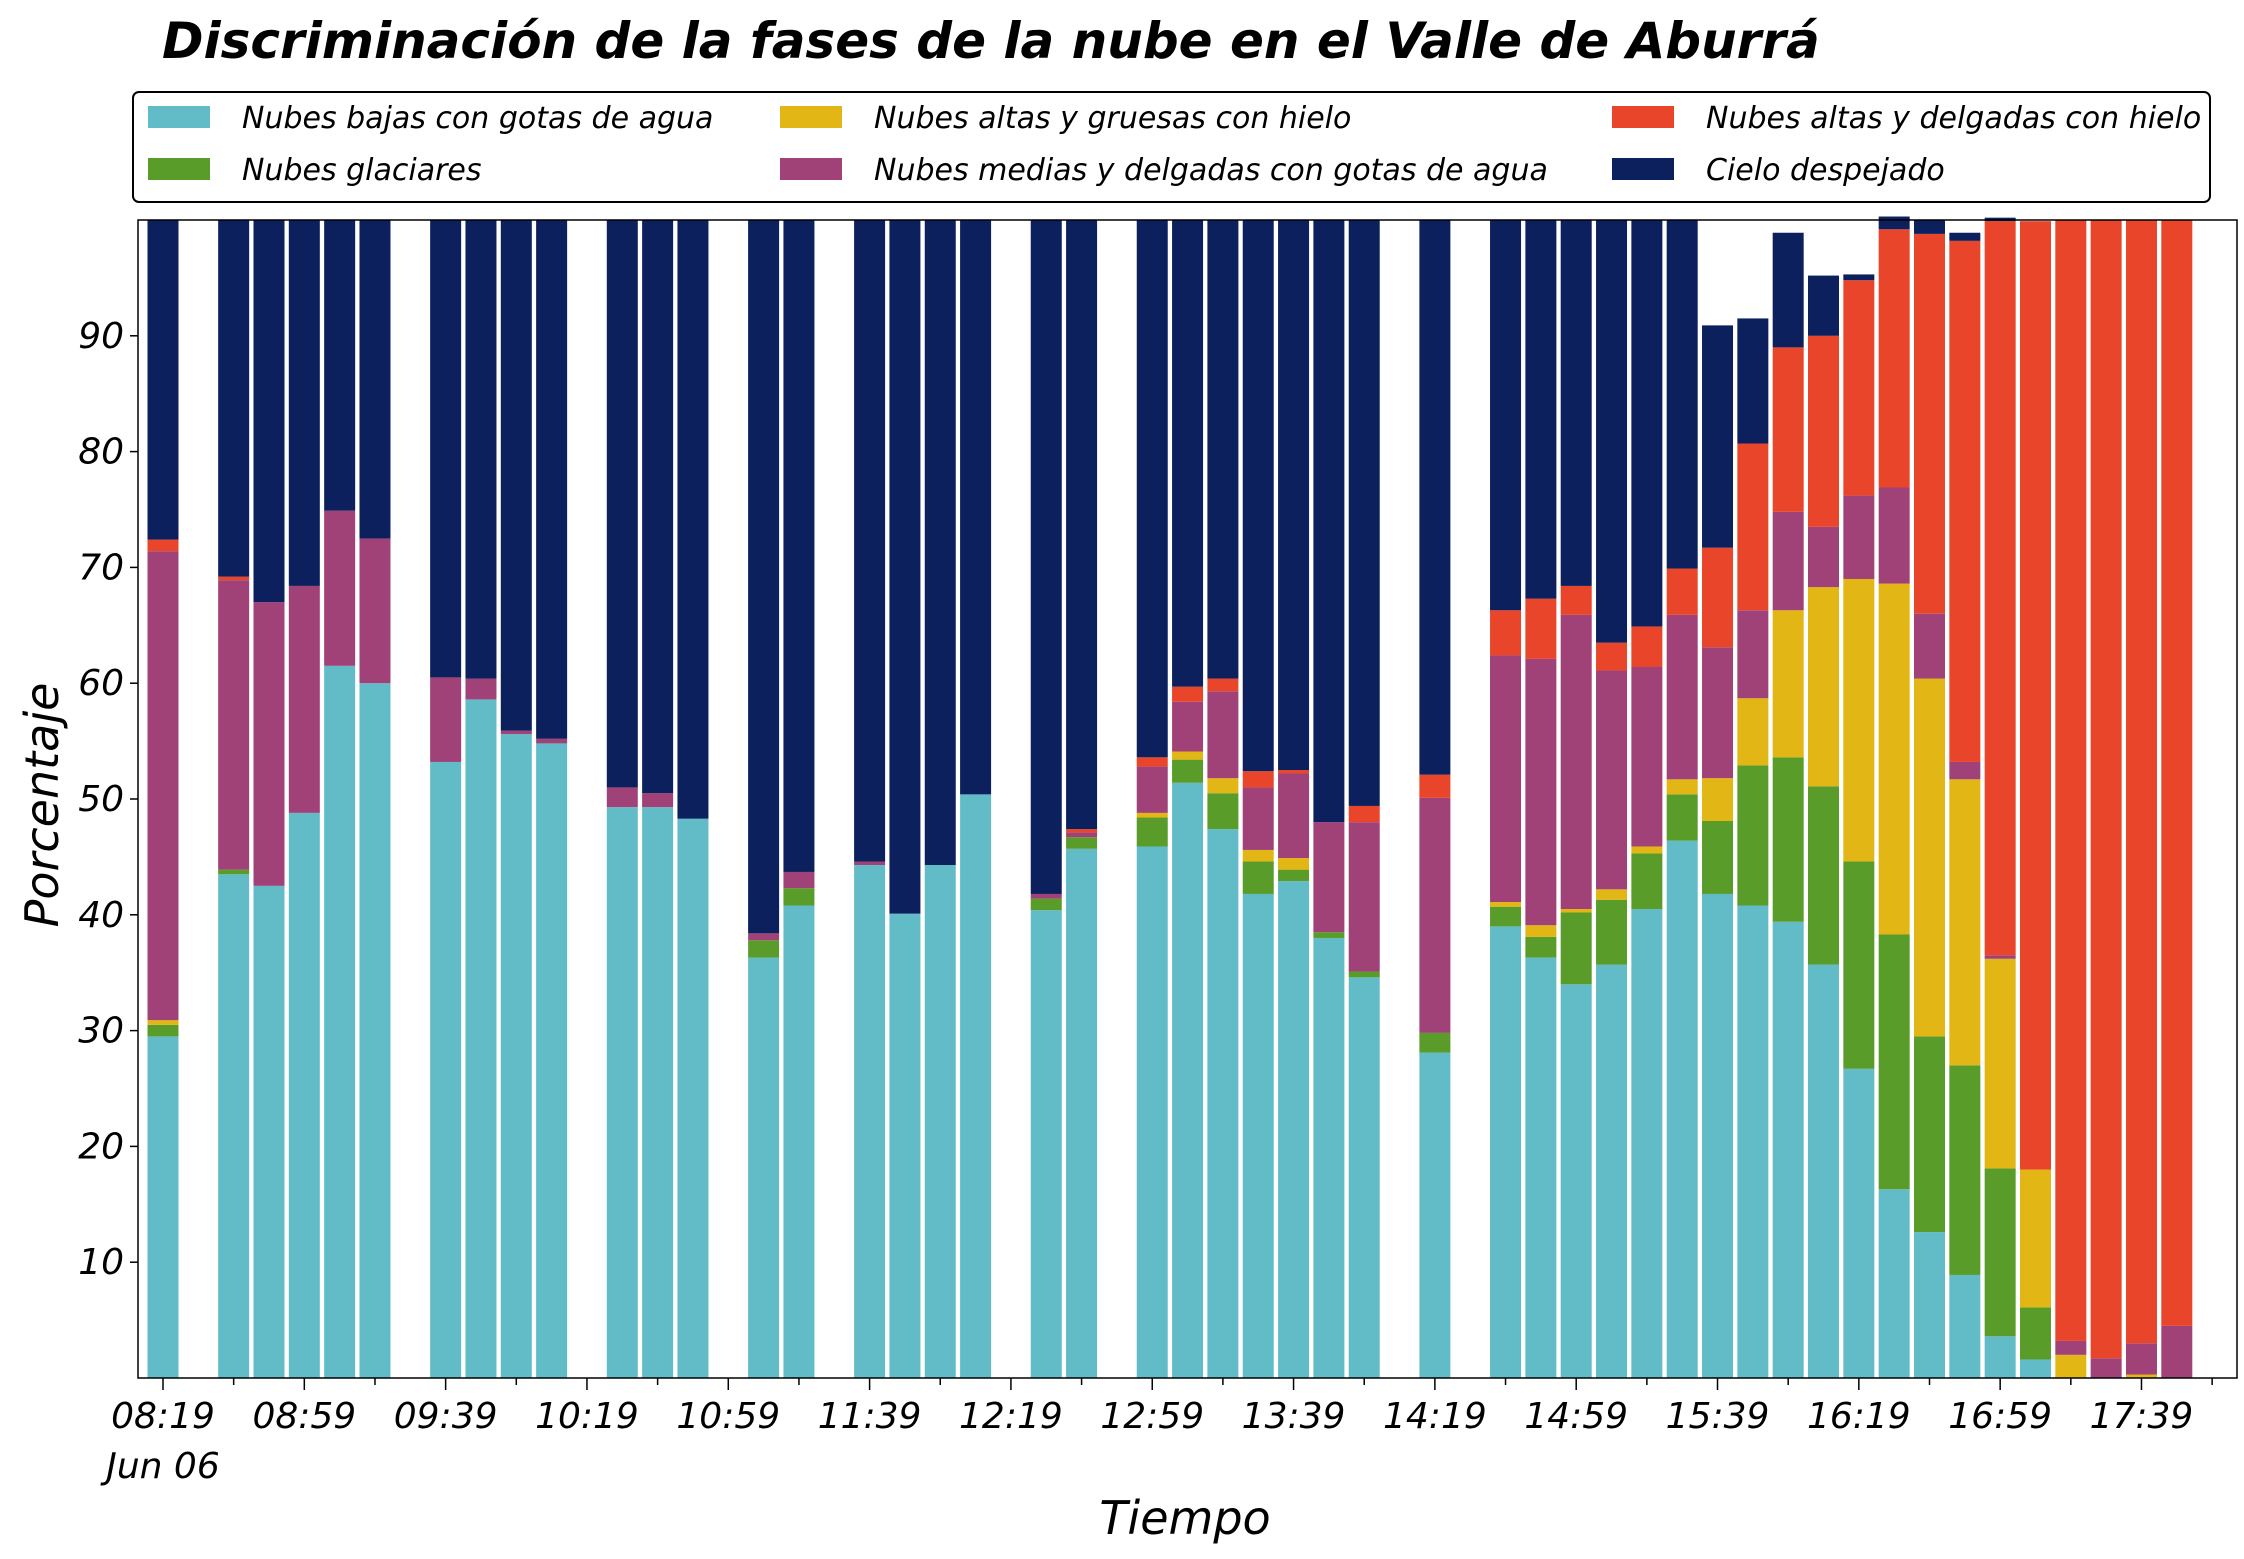 Image resolution: width=2244 pixels, height=1559 pixels. Describe the element at coordinates (1171, 147) in the screenshot. I see `legend-frame` at that location.